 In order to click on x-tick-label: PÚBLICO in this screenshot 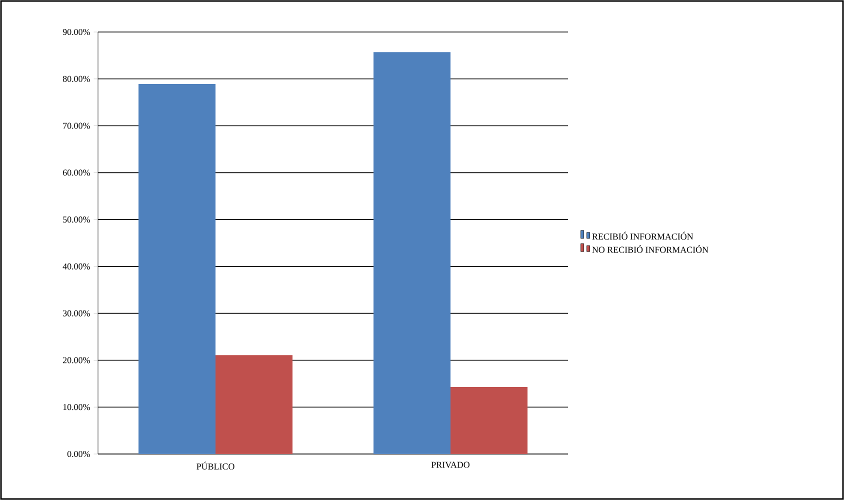, I will do `click(215, 466)`.